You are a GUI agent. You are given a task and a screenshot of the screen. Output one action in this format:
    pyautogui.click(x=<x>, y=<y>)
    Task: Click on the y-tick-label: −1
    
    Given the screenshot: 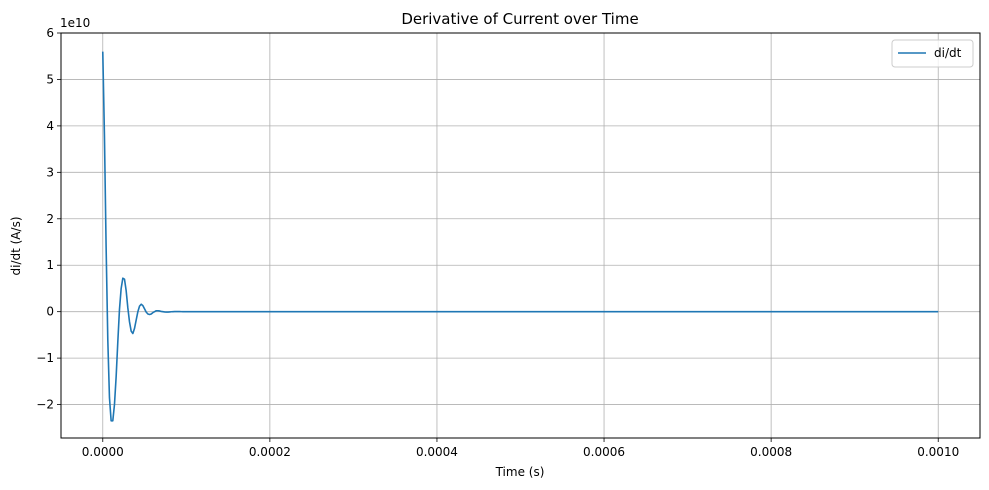 What is the action you would take?
    pyautogui.click(x=45, y=358)
    